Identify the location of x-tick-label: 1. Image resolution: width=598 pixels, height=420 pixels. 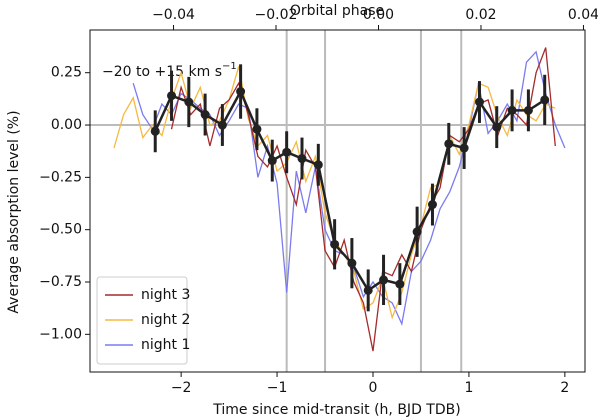
(468, 388).